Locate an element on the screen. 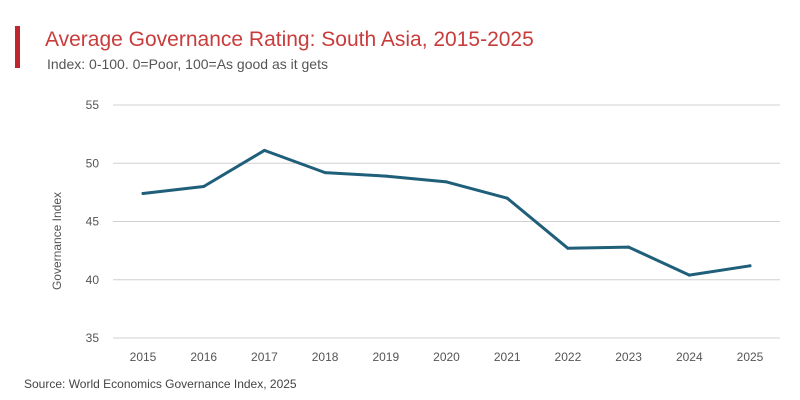  data-point-2015 is located at coordinates (143, 194).